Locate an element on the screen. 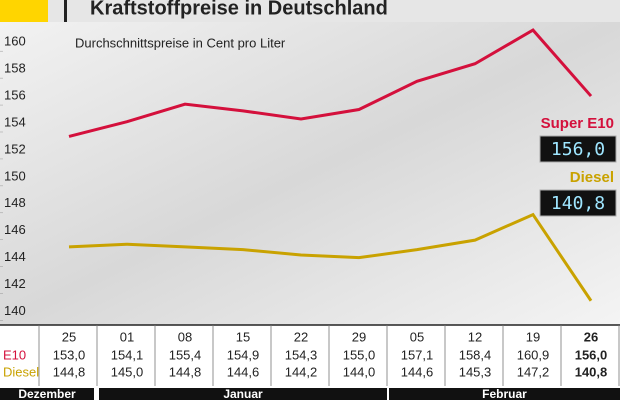  legend-label: Super E10 is located at coordinates (577, 123).